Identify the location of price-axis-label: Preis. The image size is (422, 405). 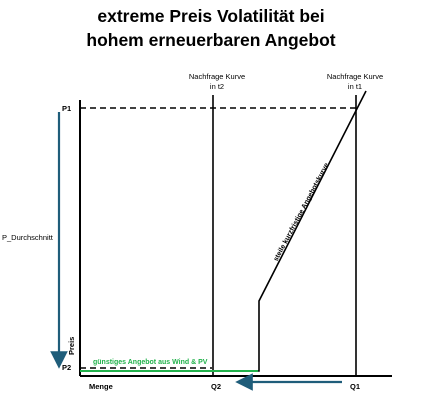
(71, 346).